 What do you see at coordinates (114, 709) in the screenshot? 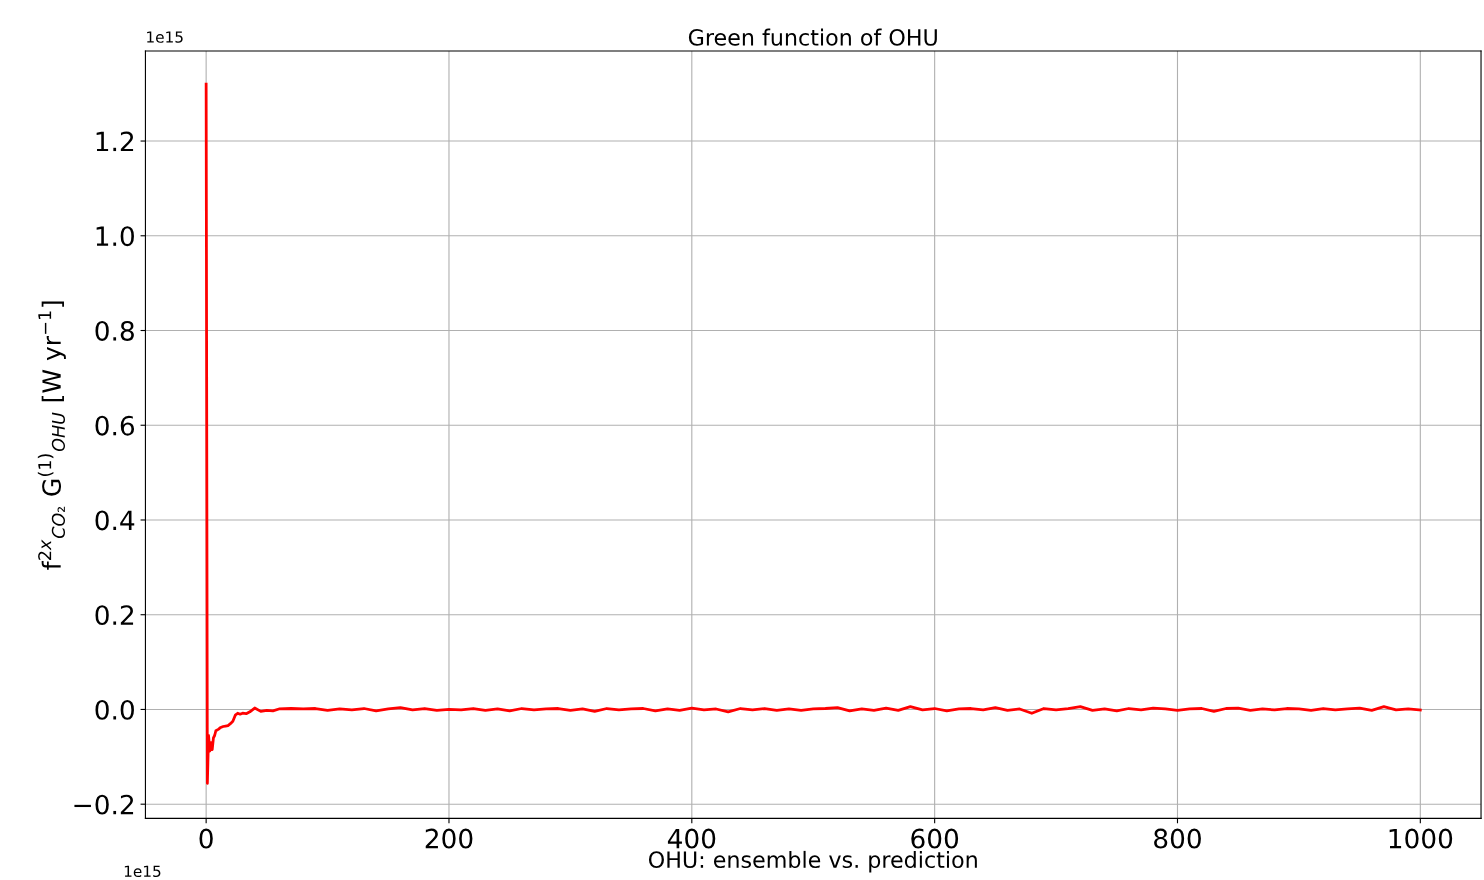
I see `y-tick-label: 0.0` at bounding box center [114, 709].